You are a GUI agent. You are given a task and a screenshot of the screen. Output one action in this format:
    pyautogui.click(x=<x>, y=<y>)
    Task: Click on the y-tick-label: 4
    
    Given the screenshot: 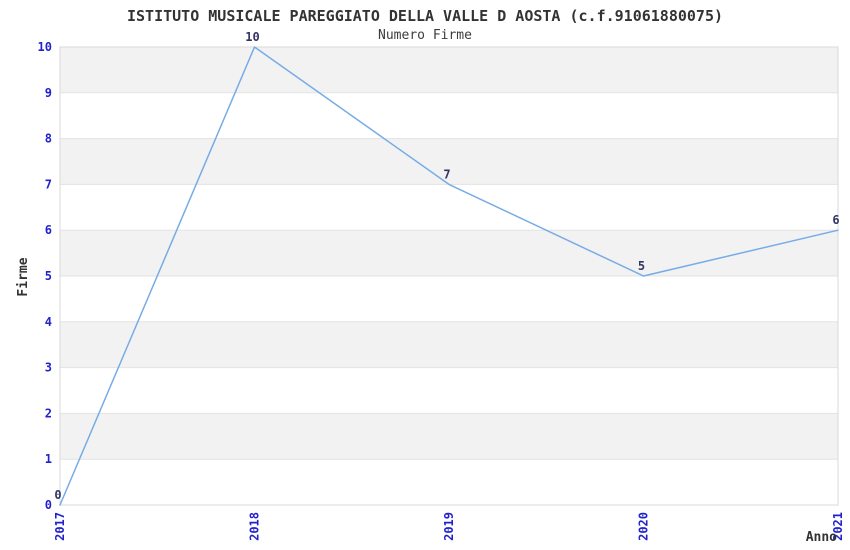 What is the action you would take?
    pyautogui.click(x=48, y=322)
    